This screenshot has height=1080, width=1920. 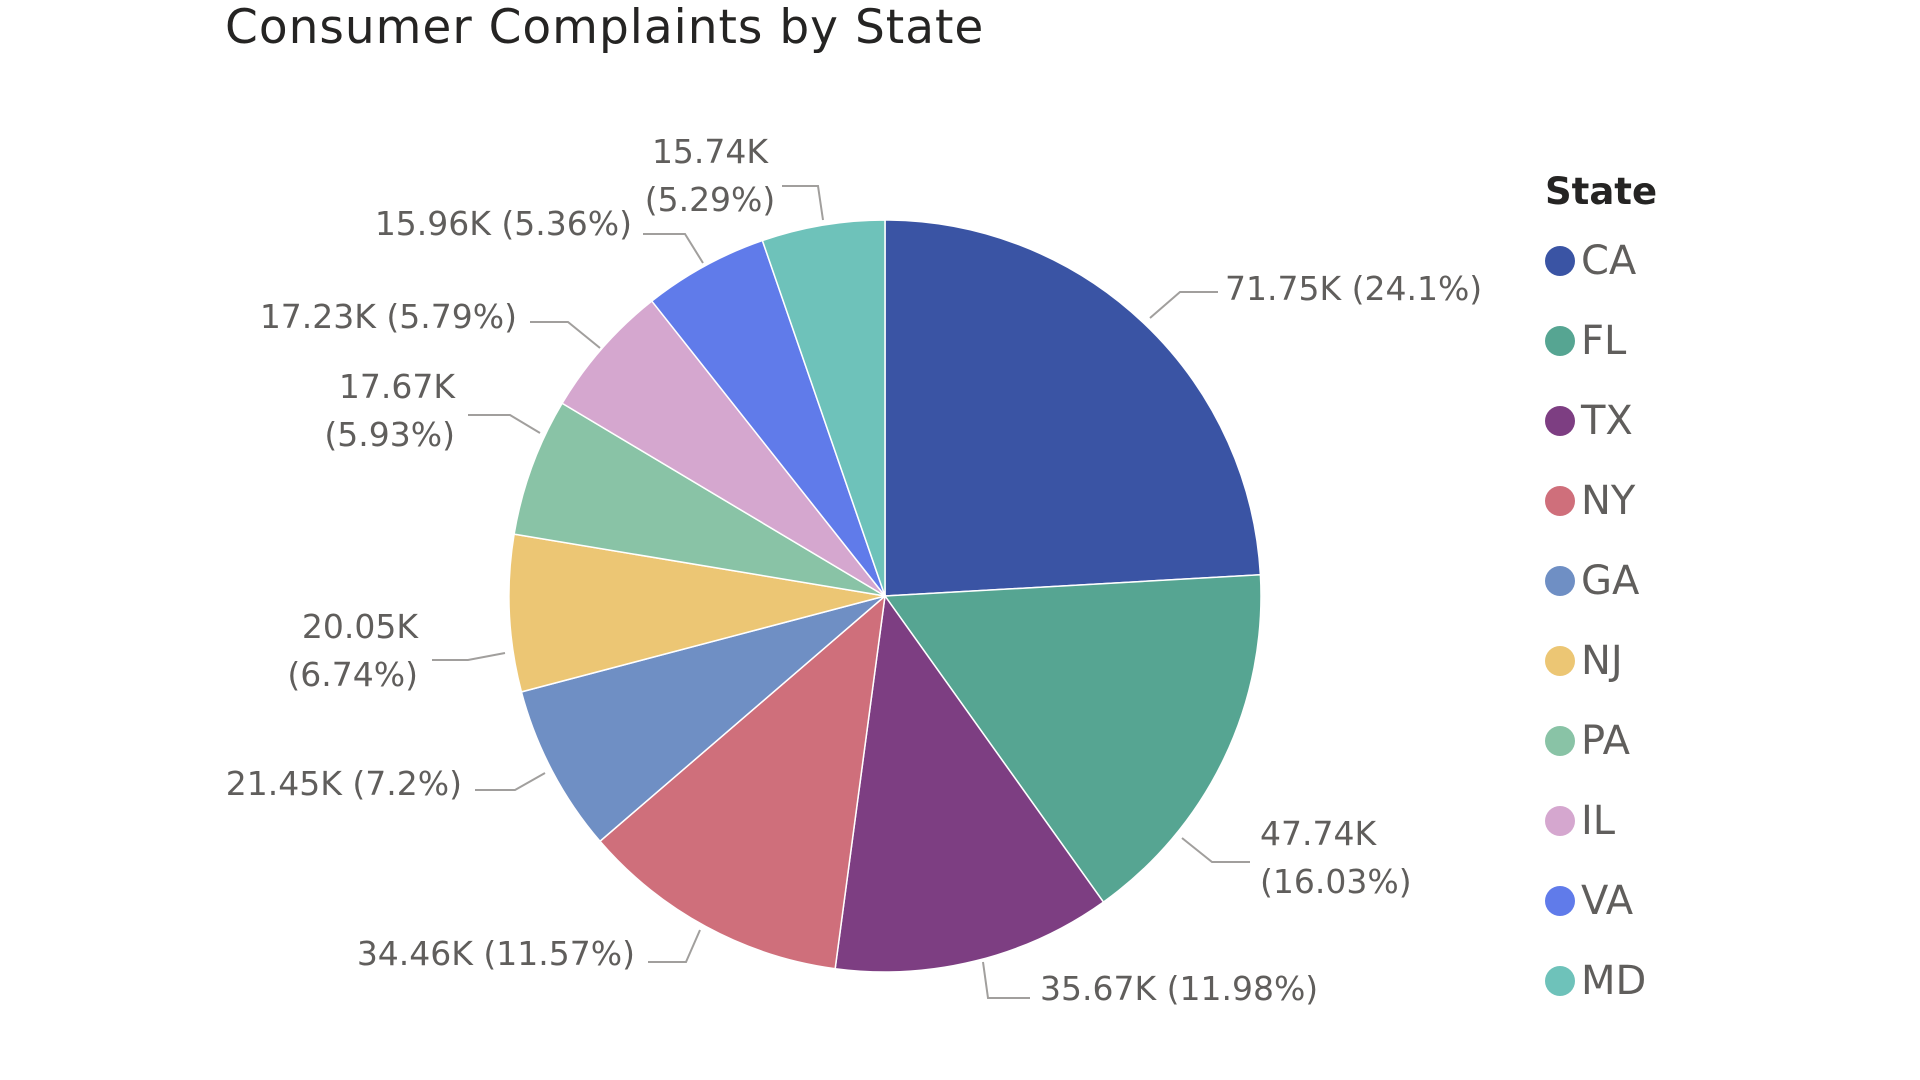 What do you see at coordinates (388, 316) in the screenshot?
I see `data-label-il: 17.23K (5.79%)` at bounding box center [388, 316].